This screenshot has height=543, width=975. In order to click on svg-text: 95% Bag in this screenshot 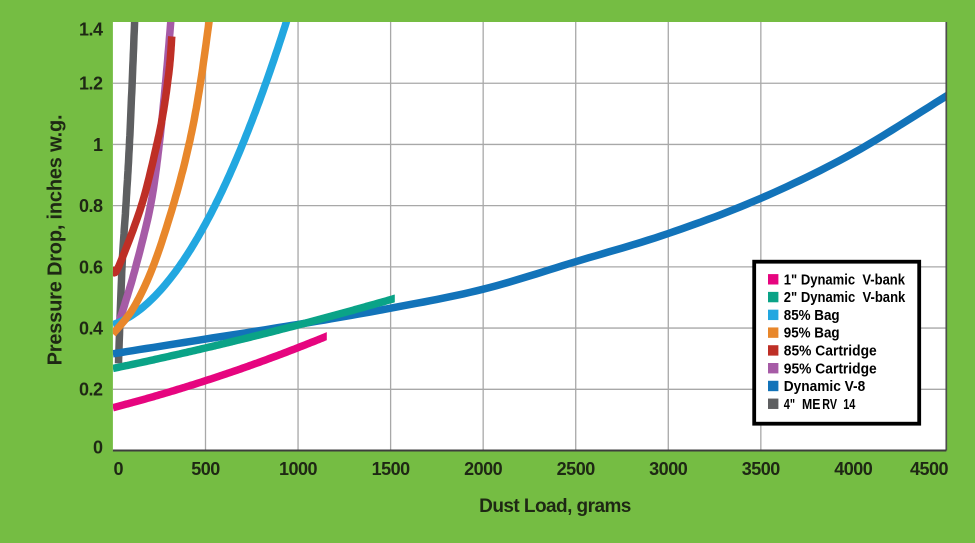, I will do `click(812, 334)`.